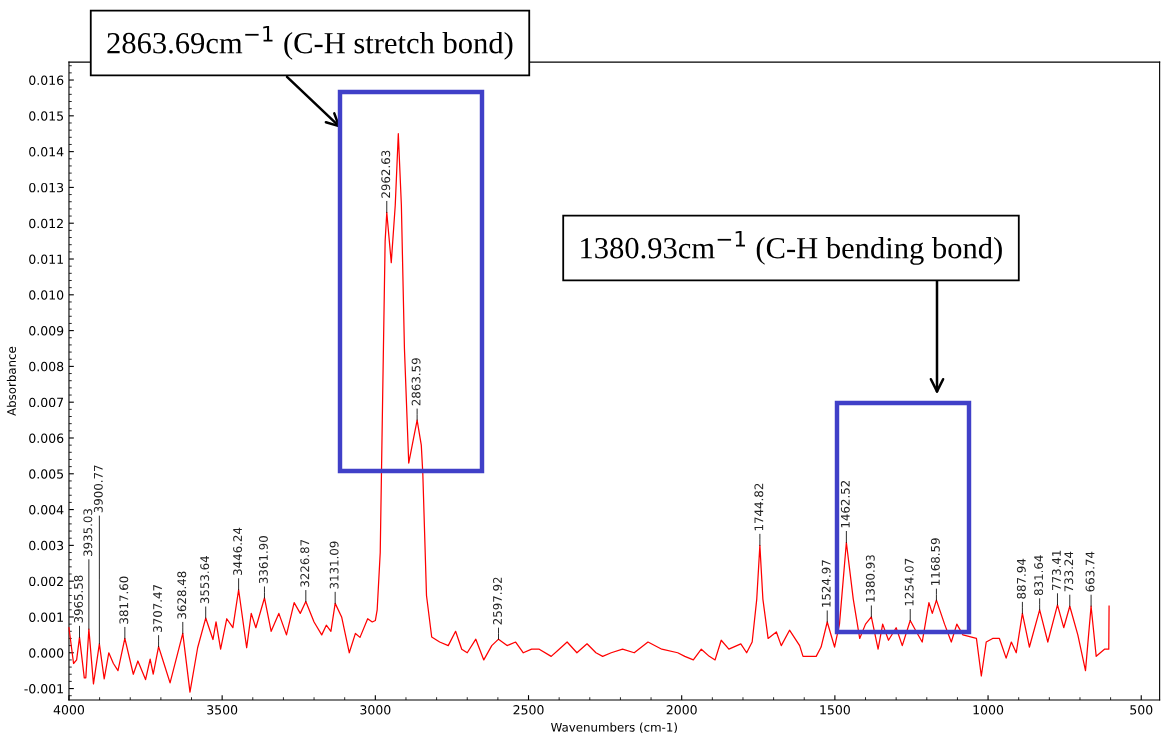 This screenshot has width=1163, height=754. I want to click on annotation: 3361.90, so click(263, 560).